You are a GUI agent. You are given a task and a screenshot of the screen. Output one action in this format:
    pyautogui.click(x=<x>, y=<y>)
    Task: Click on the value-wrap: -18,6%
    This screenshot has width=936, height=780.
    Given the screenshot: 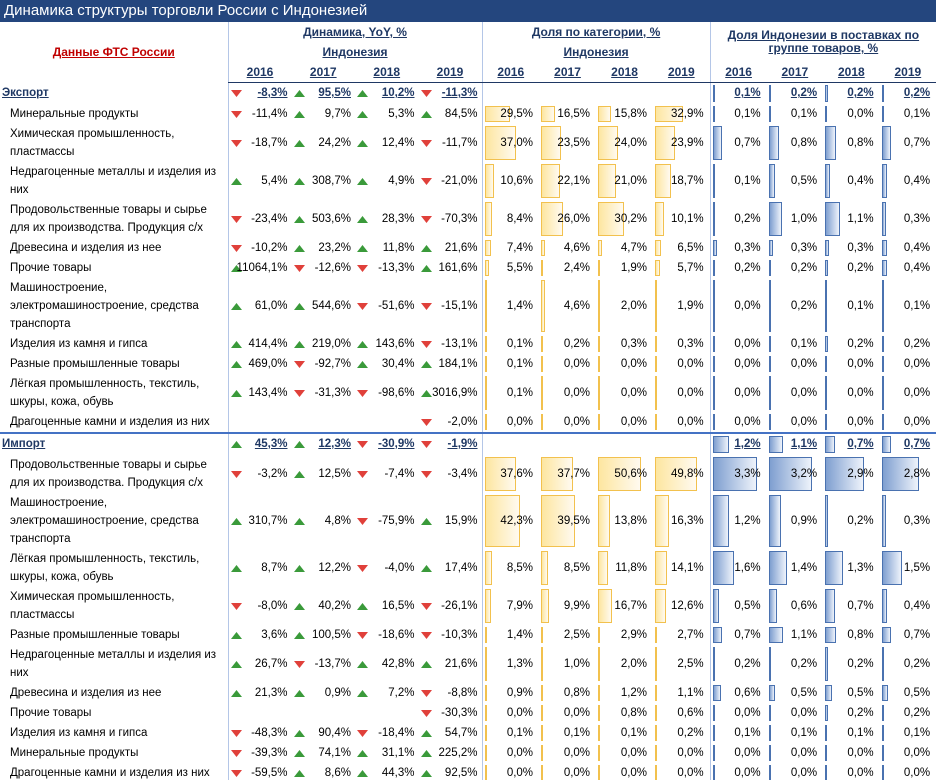 What is the action you would take?
    pyautogui.click(x=396, y=635)
    